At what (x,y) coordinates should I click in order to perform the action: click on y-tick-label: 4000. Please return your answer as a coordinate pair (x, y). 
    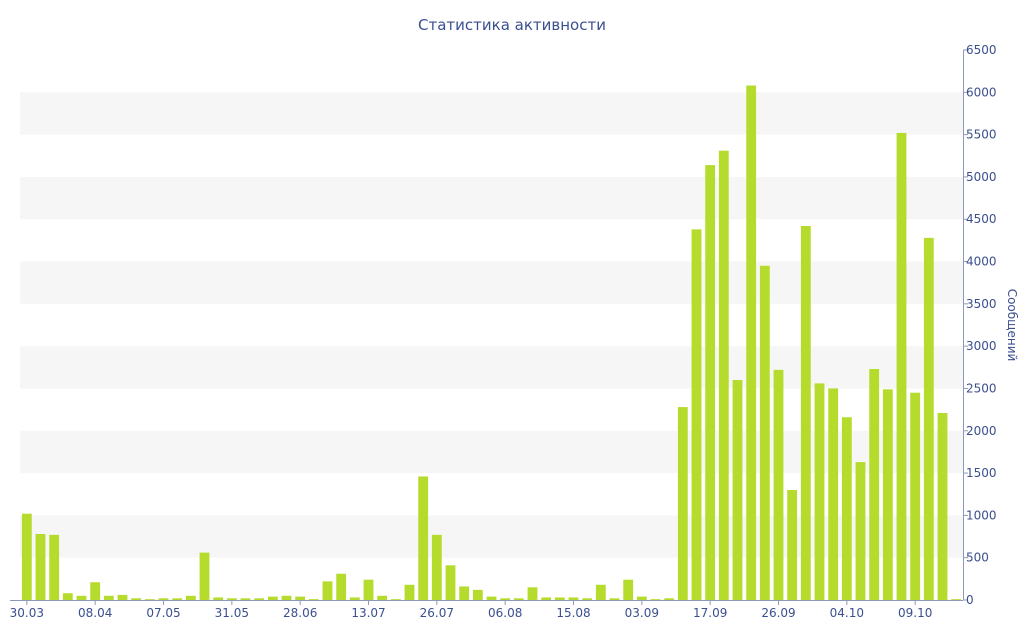
    Looking at the image, I should click on (981, 262).